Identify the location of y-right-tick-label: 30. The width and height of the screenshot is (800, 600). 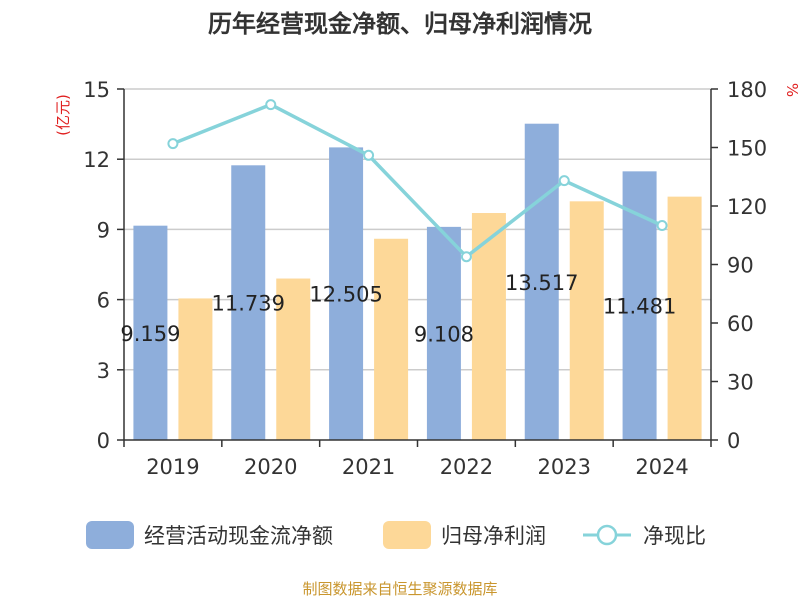
(740, 383).